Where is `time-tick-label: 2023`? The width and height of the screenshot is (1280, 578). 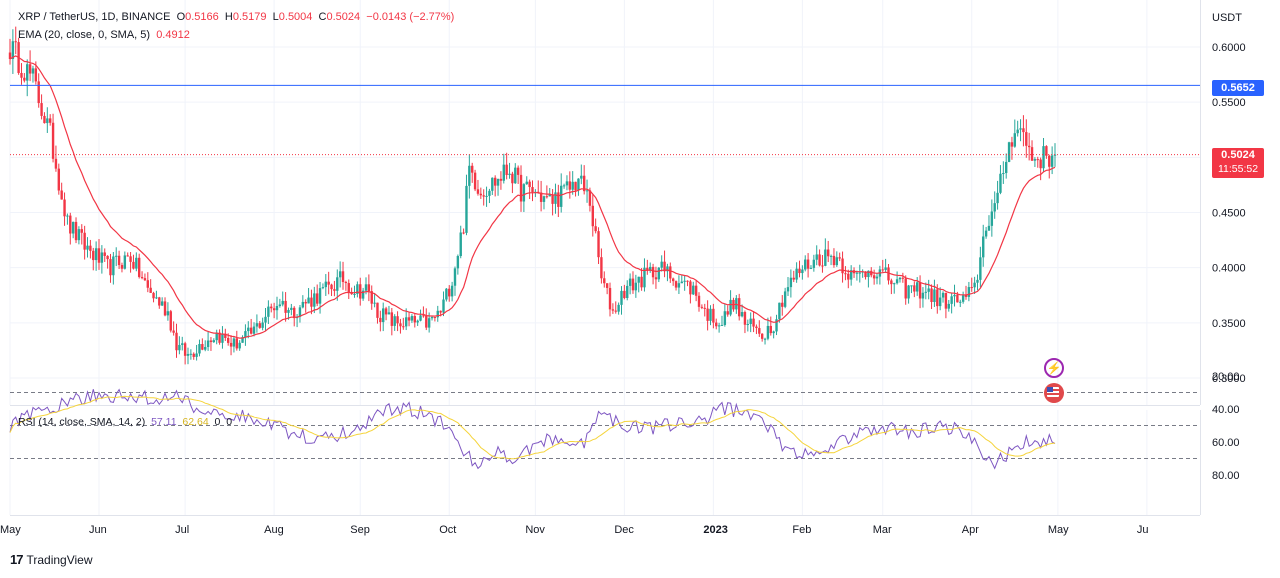
time-tick-label: 2023 is located at coordinates (715, 530).